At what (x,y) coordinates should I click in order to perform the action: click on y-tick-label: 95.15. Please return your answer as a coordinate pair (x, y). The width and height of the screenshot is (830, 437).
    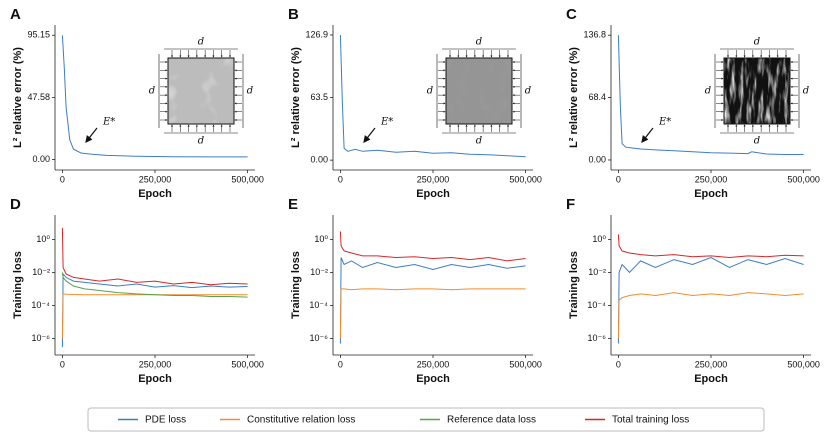
    Looking at the image, I should click on (38, 35).